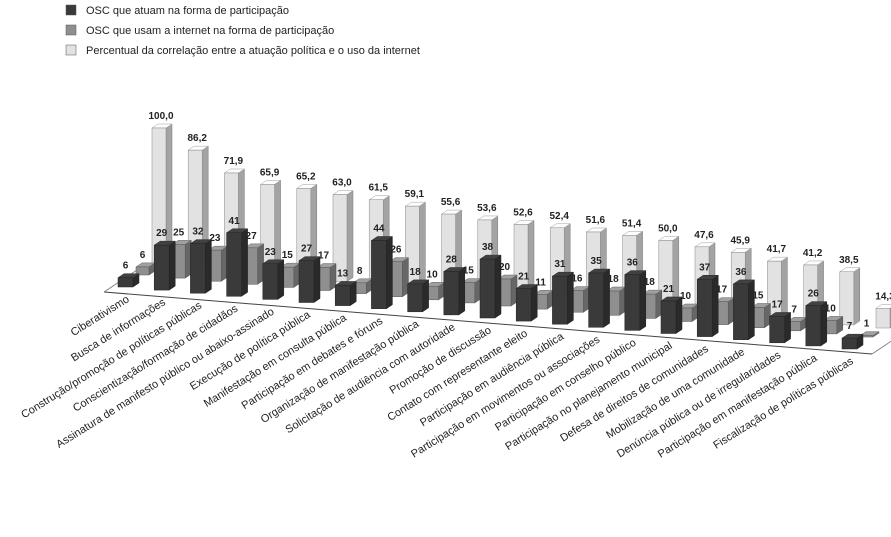  Describe the element at coordinates (722, 290) in the screenshot. I see `data-label-internet-17: 17` at that location.